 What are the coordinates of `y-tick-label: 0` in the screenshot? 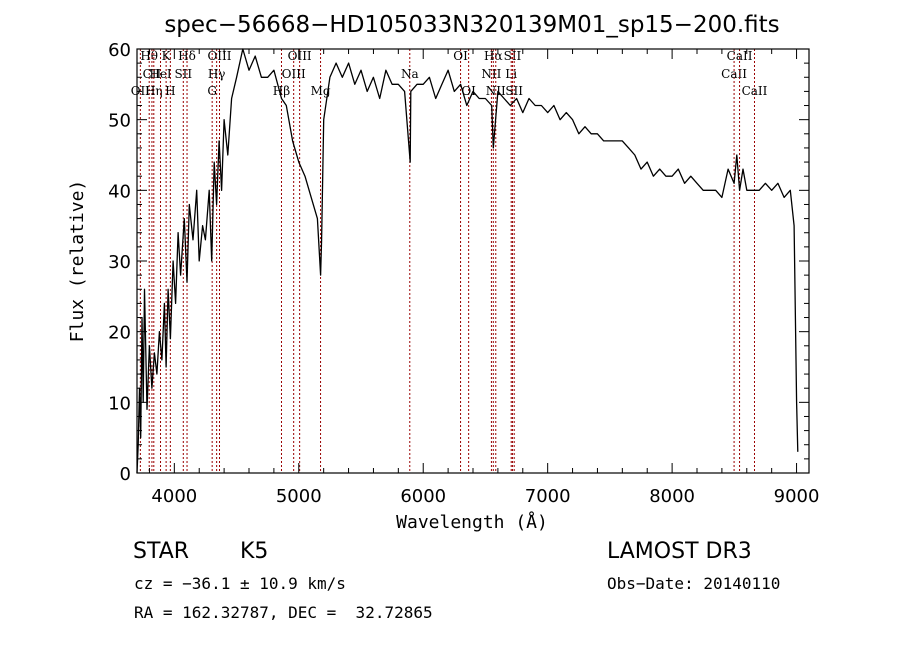 It's located at (125, 474).